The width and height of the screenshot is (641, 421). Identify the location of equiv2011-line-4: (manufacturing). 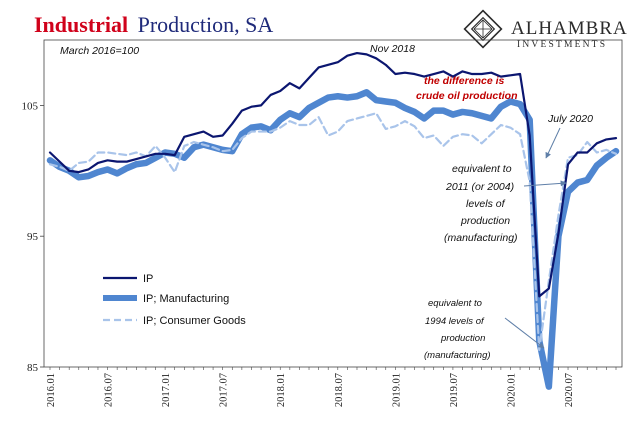
(481, 238).